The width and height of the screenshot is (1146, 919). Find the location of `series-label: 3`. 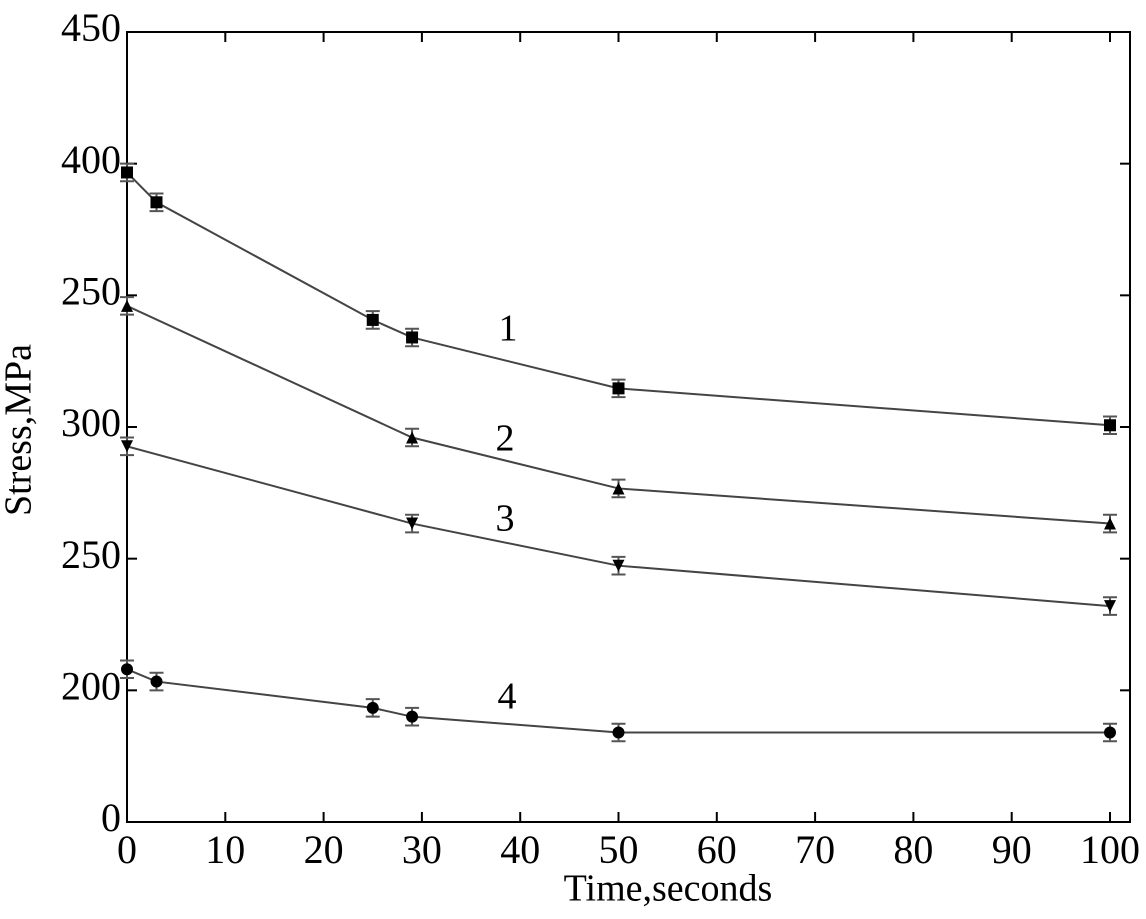

series-label: 3 is located at coordinates (505, 519).